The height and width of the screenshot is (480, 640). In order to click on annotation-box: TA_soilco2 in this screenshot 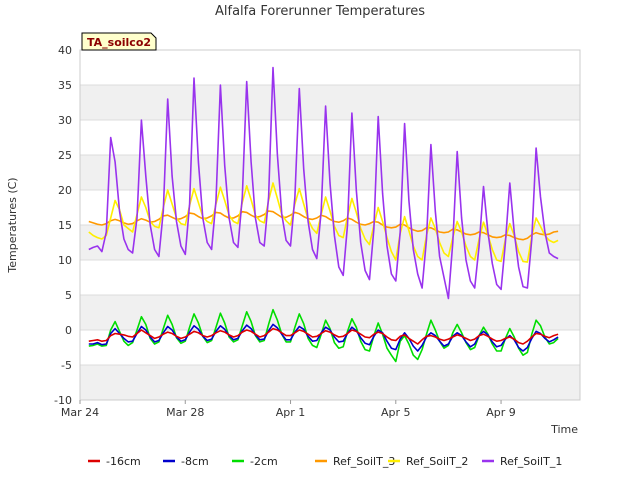, I will do `click(119, 41)`.